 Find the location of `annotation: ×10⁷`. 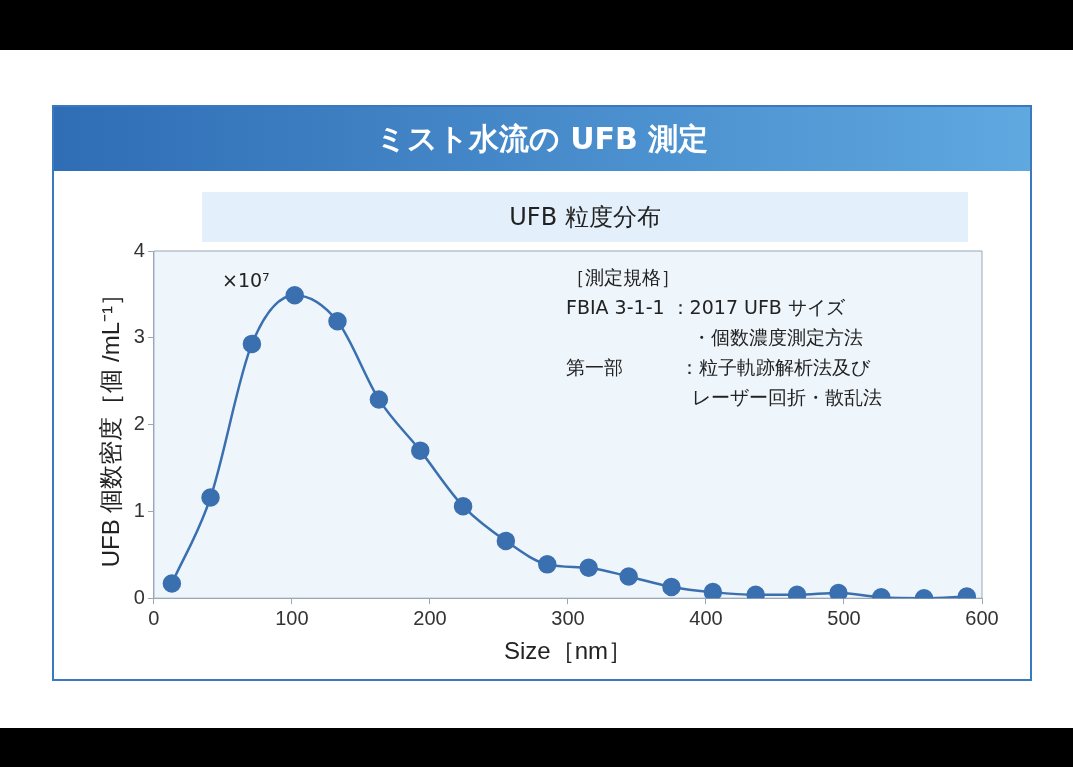

annotation: ×10⁷ is located at coordinates (246, 280).